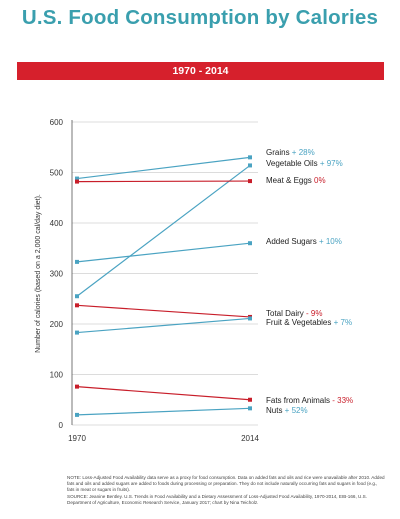 This screenshot has width=400, height=519. What do you see at coordinates (57, 324) in the screenshot?
I see `y-tick-label: 200` at bounding box center [57, 324].